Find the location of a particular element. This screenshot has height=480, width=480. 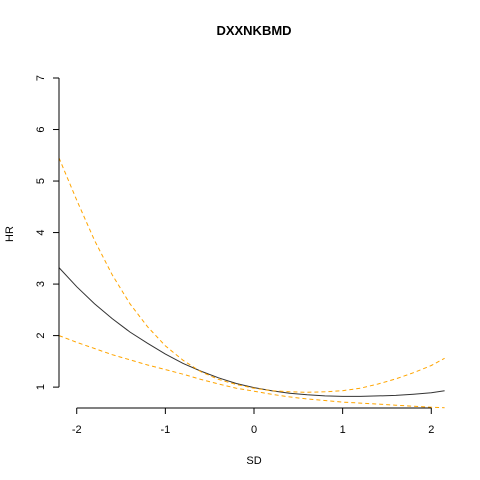

x-tick-label: -2 is located at coordinates (77, 430).